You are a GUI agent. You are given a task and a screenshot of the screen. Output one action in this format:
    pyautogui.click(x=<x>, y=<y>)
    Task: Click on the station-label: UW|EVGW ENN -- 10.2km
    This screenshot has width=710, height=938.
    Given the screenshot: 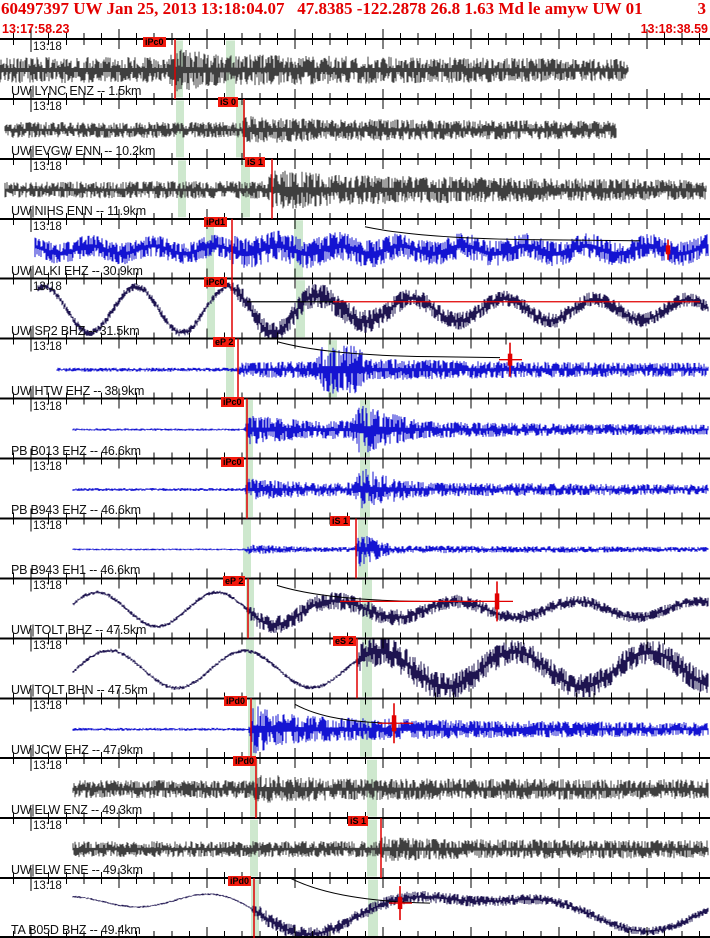 What is the action you would take?
    pyautogui.click(x=83, y=150)
    